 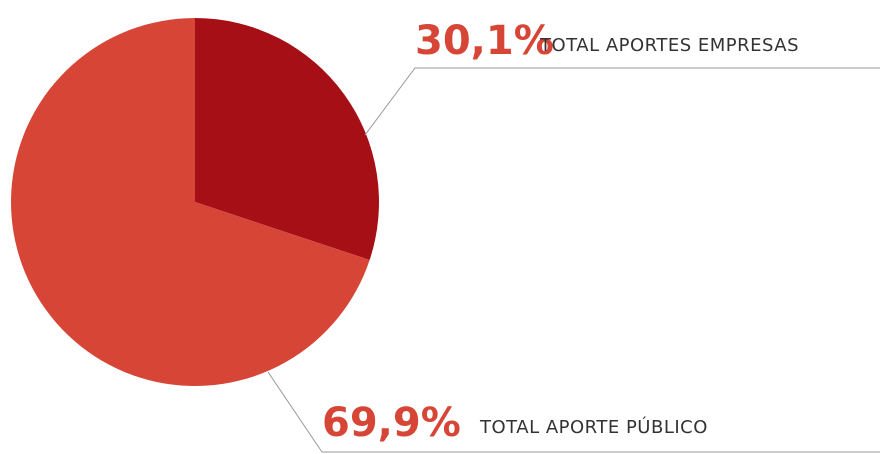 What do you see at coordinates (391, 423) in the screenshot?
I see `value-label: 69,9%` at bounding box center [391, 423].